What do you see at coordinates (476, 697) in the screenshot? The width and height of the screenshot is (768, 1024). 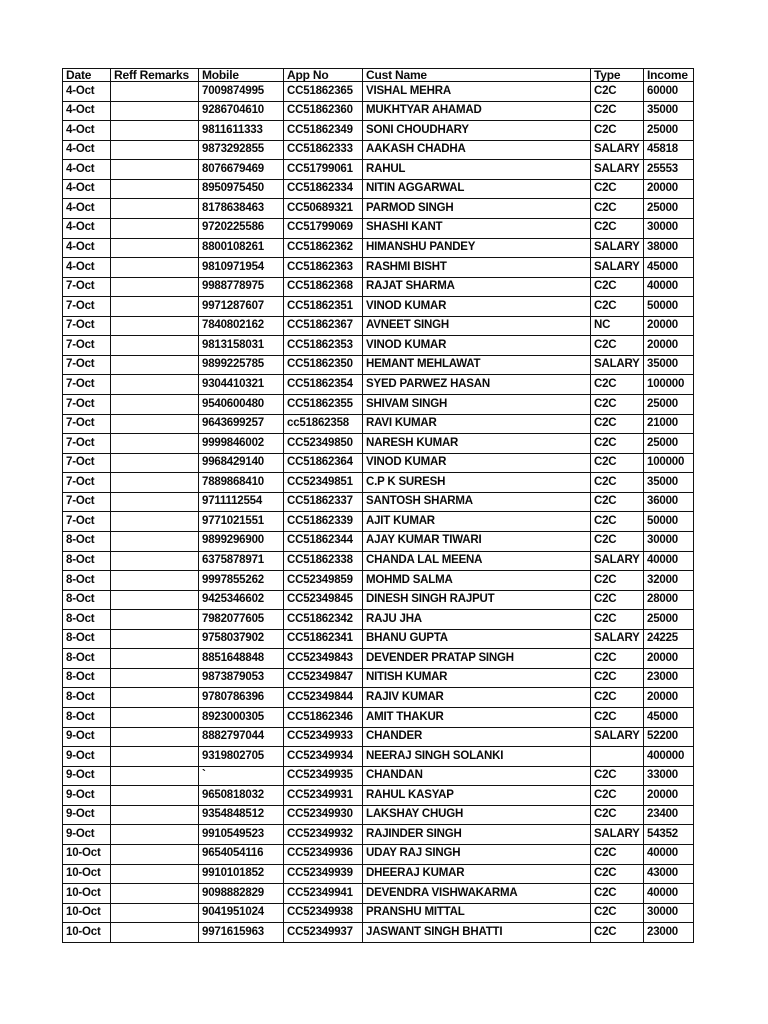 I see `cell-cust-name: RAJIV KUMAR` at bounding box center [476, 697].